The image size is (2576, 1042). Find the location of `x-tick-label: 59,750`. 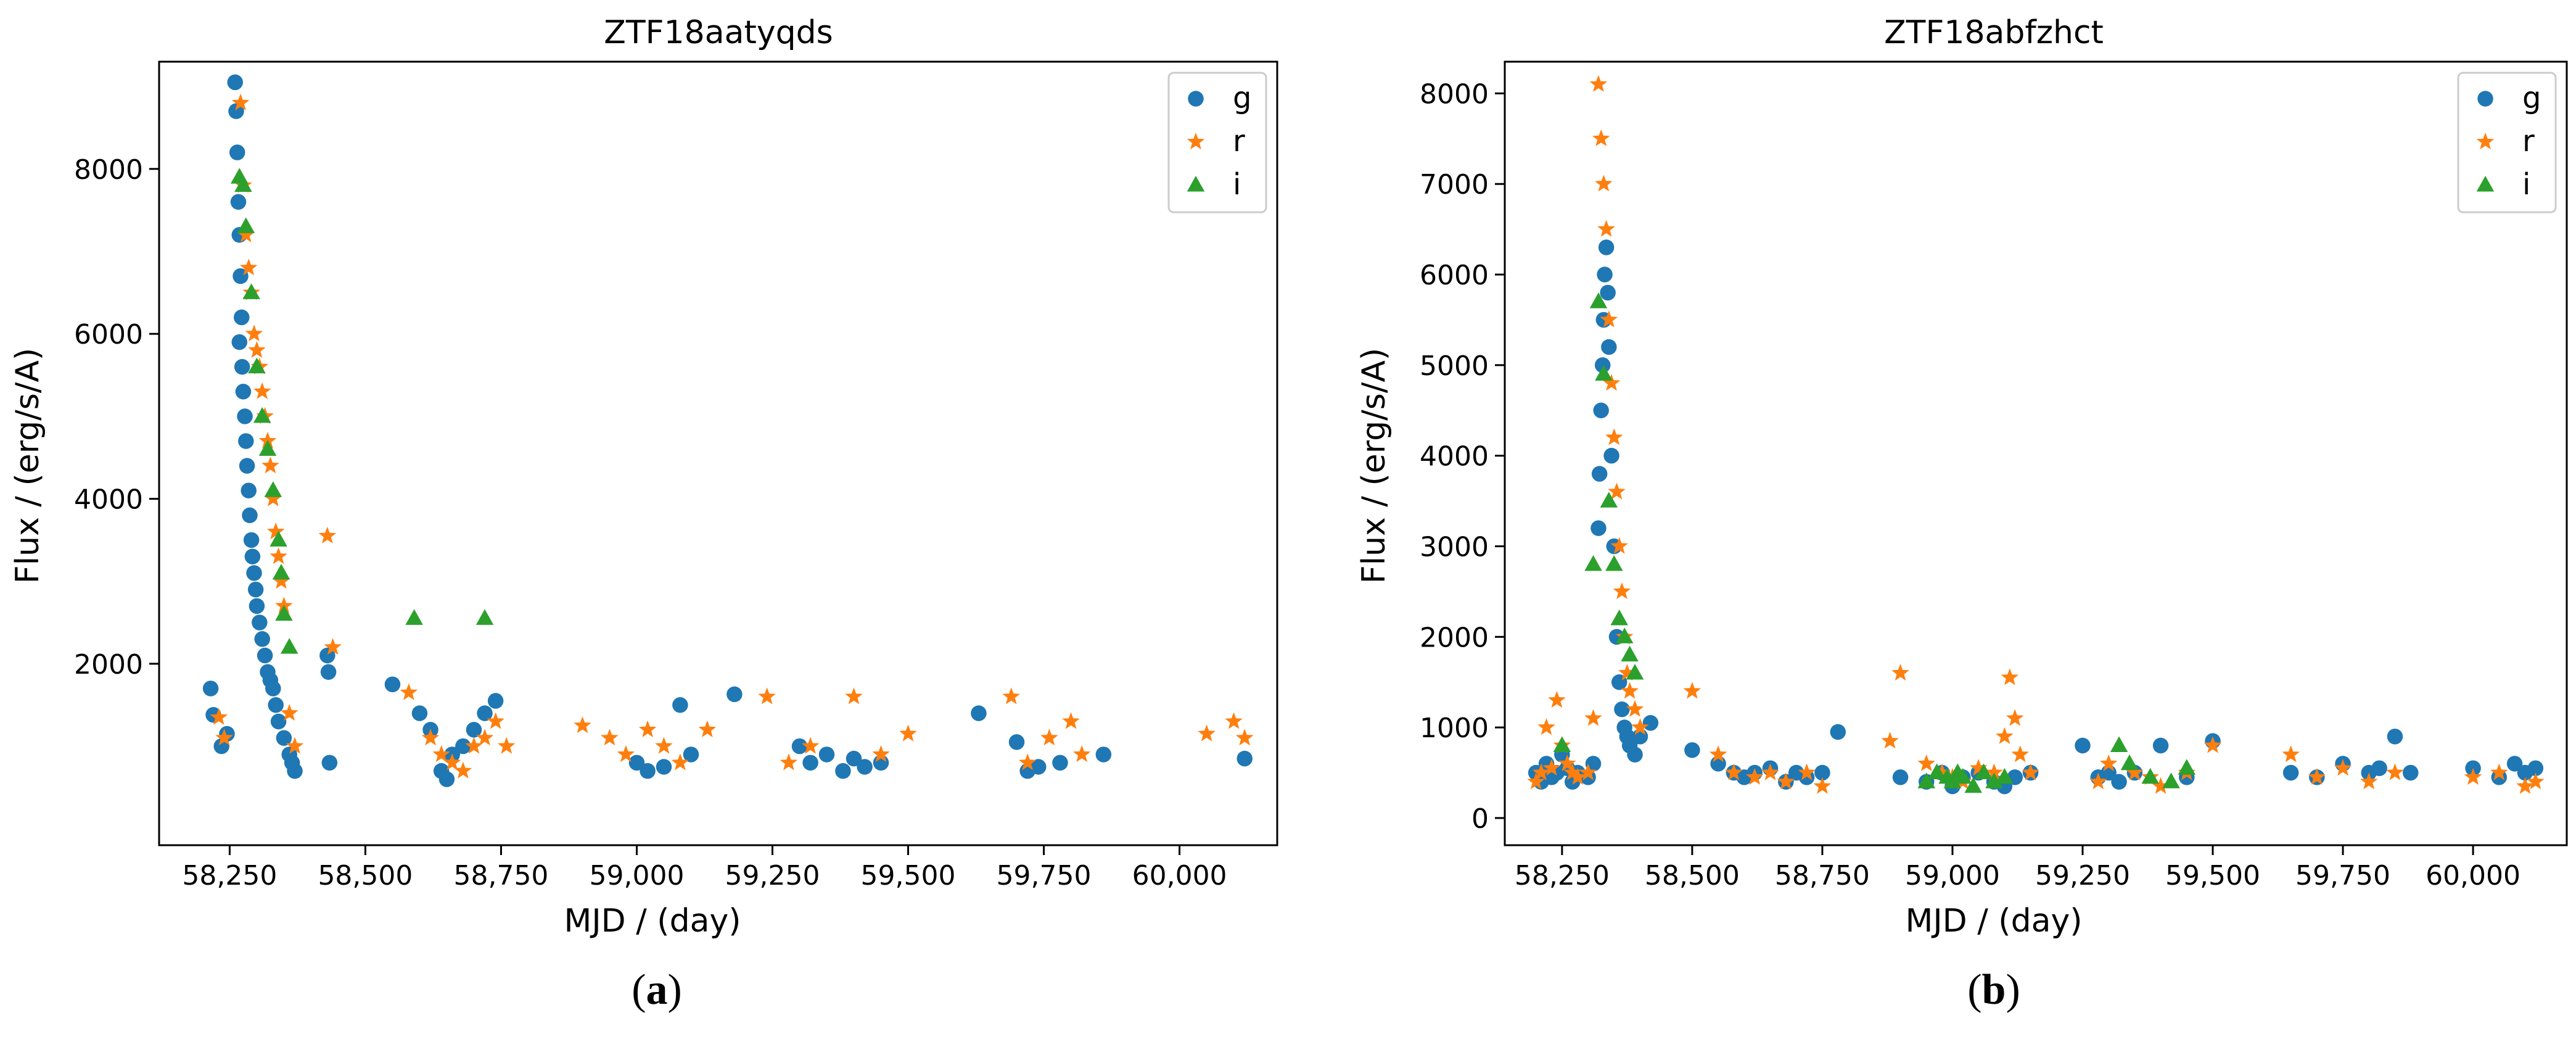

x-tick-label: 59,750 is located at coordinates (2342, 875).